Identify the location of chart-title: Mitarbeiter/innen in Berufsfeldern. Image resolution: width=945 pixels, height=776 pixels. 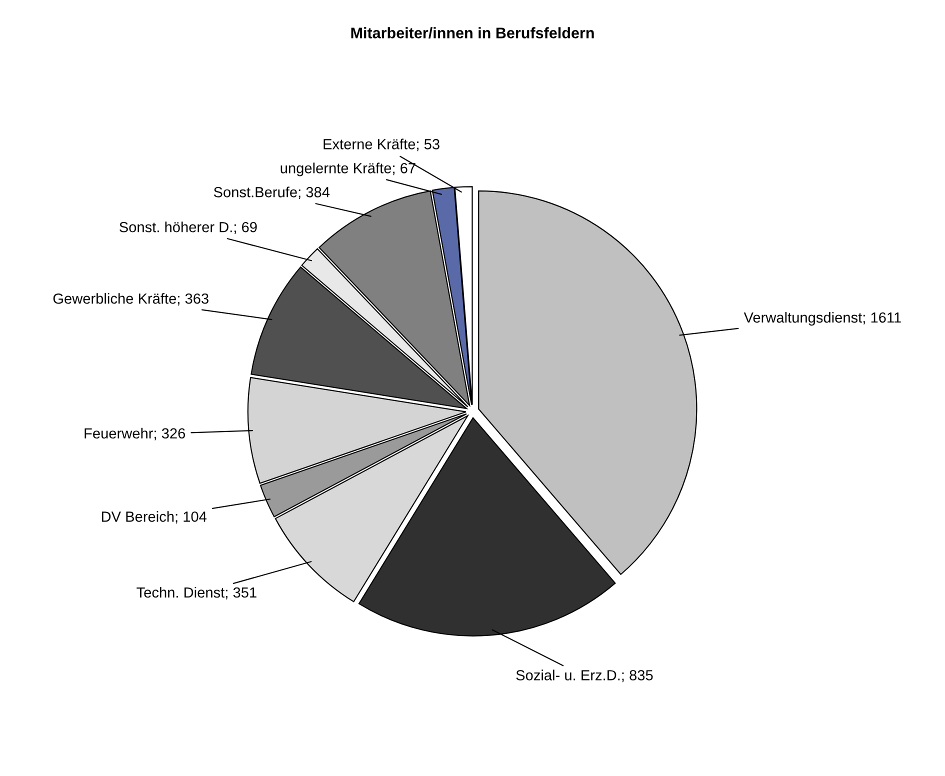
(472, 33).